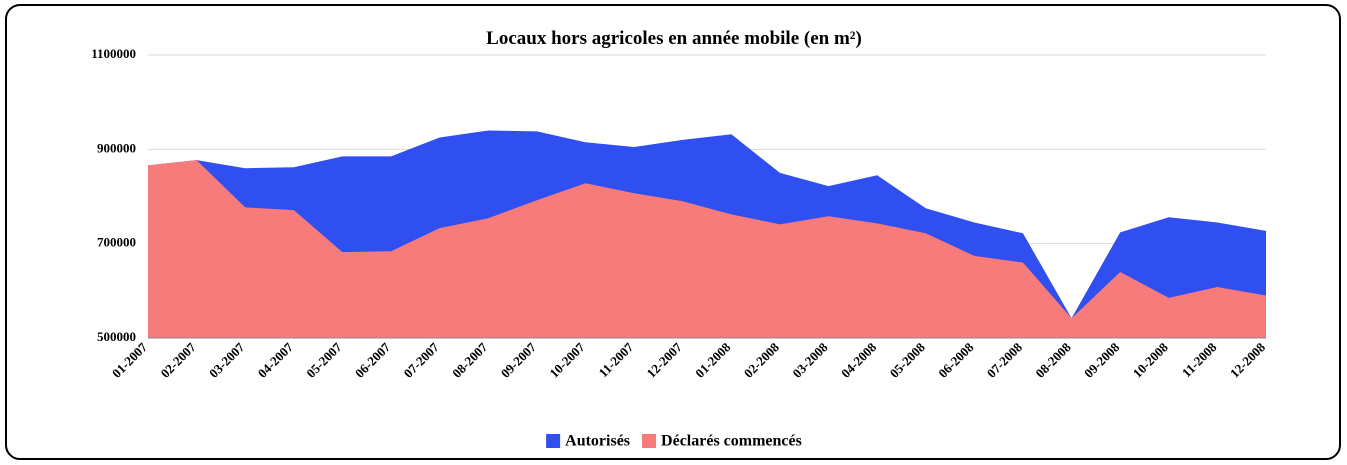 This screenshot has height=465, width=1347. What do you see at coordinates (116, 147) in the screenshot?
I see `y-tick-label: 900000` at bounding box center [116, 147].